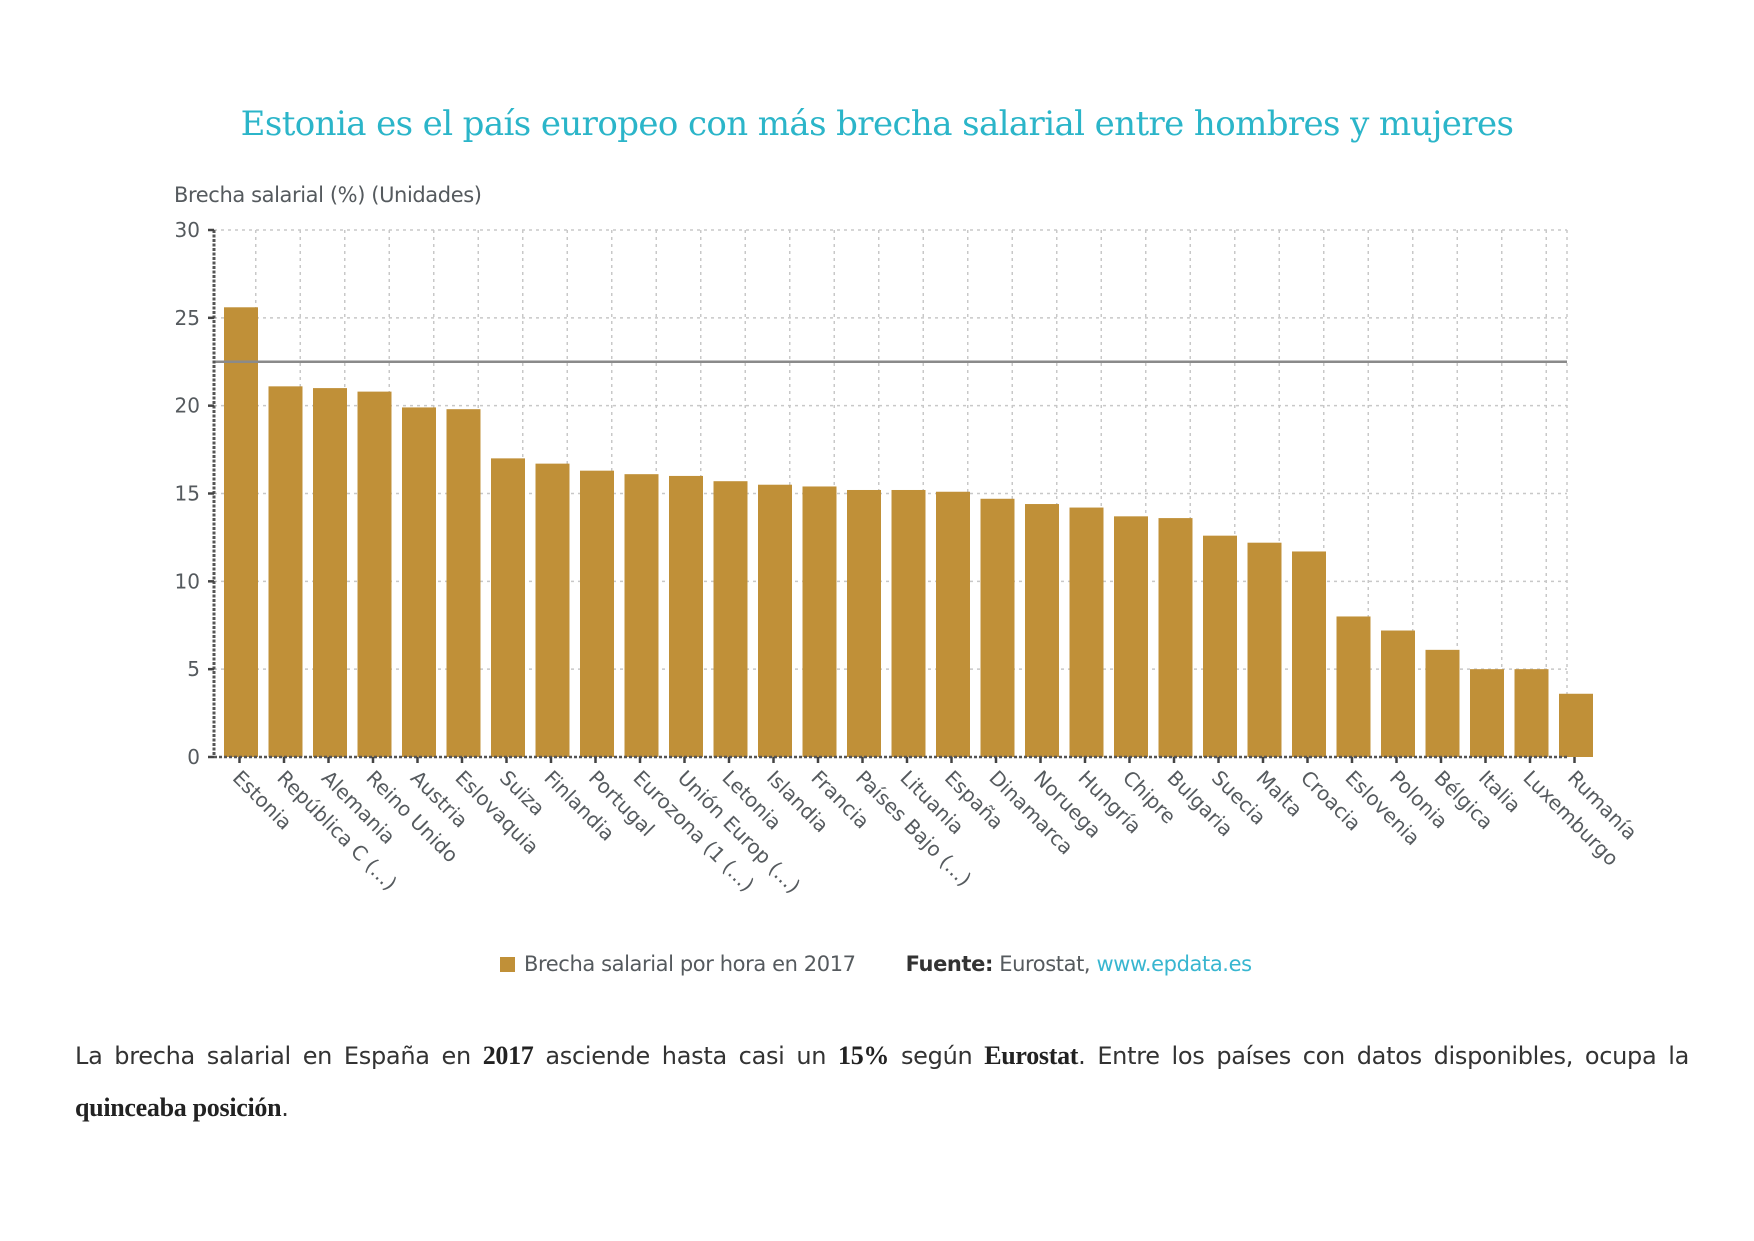 This screenshot has height=1241, width=1754. I want to click on y-tick-label: 25, so click(187, 318).